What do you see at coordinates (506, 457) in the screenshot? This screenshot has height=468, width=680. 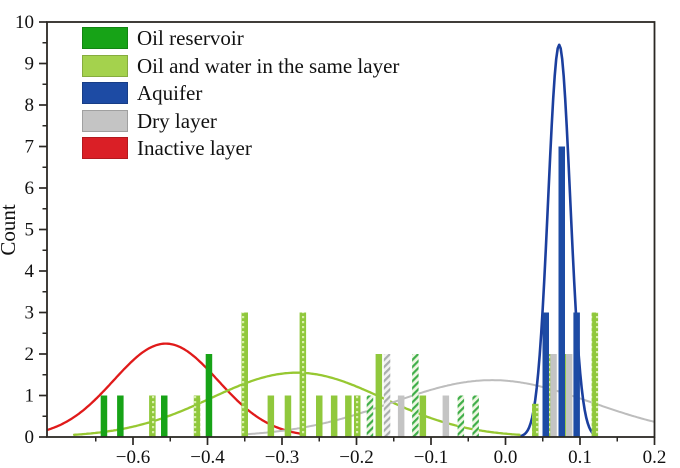 I see `x-tick-label: 0.0` at bounding box center [506, 457].